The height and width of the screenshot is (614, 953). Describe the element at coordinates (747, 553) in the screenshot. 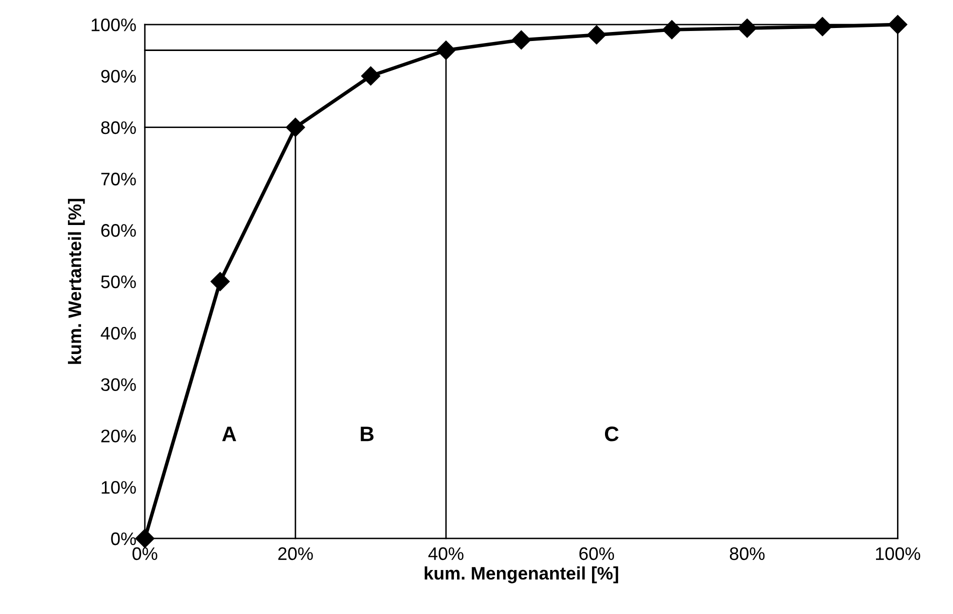

I see `x-tick-label: 80%` at that location.